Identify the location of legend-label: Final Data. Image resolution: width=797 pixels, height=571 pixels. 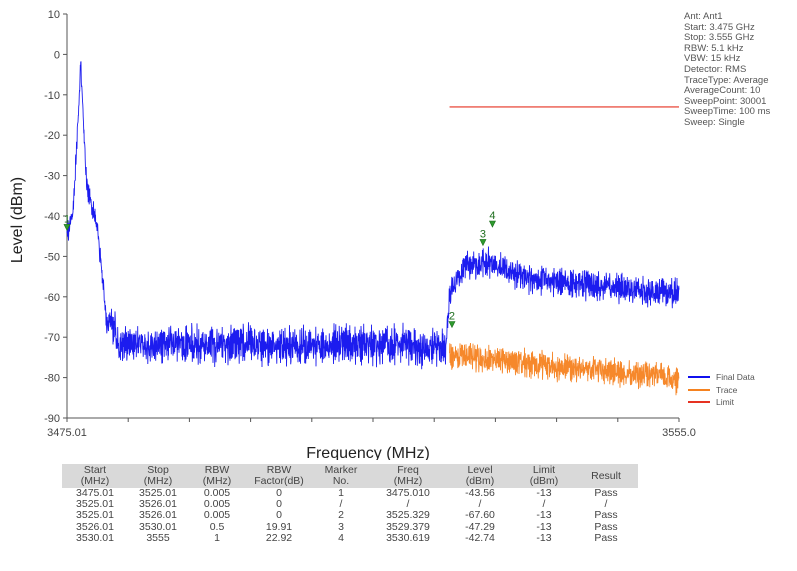
(735, 377).